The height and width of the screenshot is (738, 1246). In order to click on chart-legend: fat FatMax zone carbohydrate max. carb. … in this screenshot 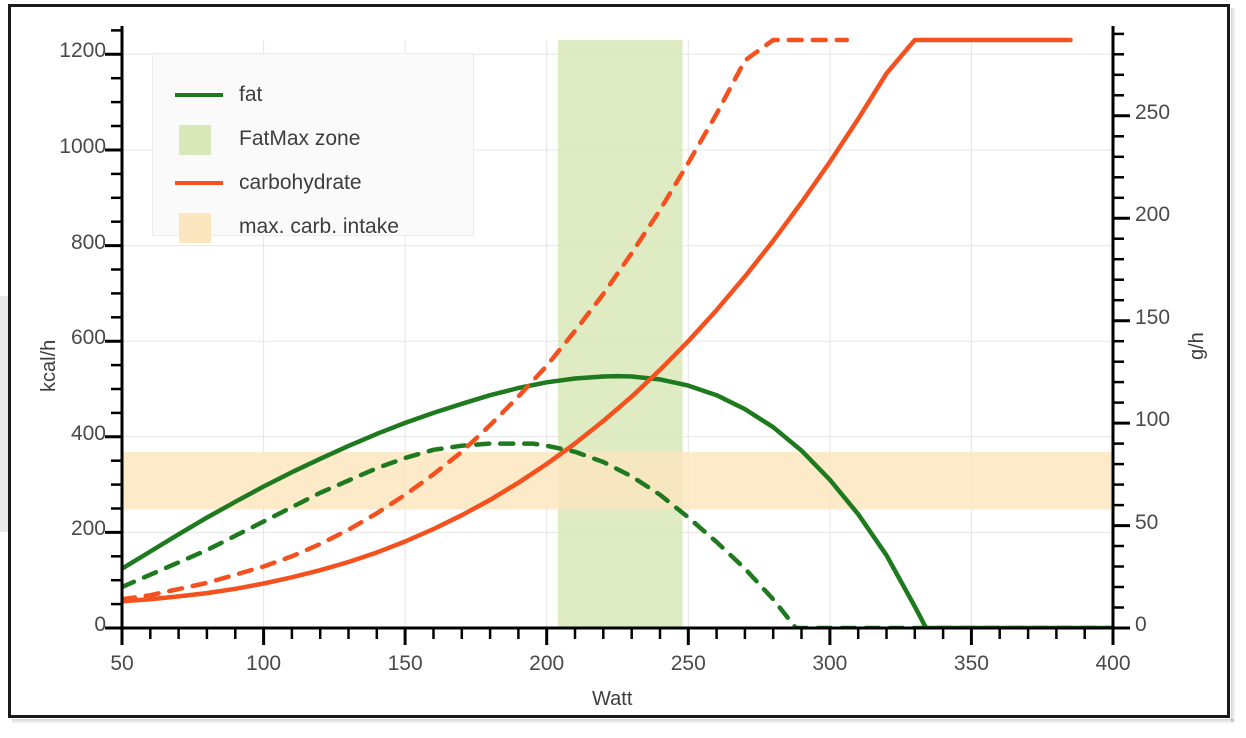, I will do `click(313, 148)`.